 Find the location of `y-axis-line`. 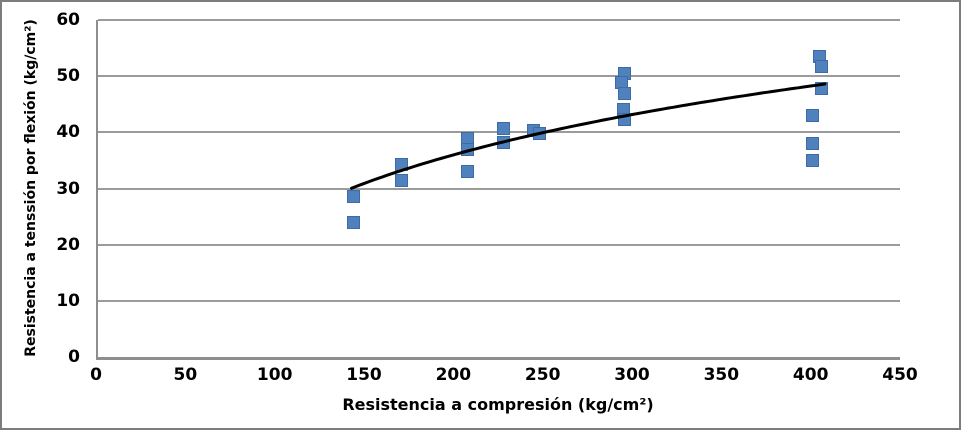

y-axis-line is located at coordinates (97, 190).